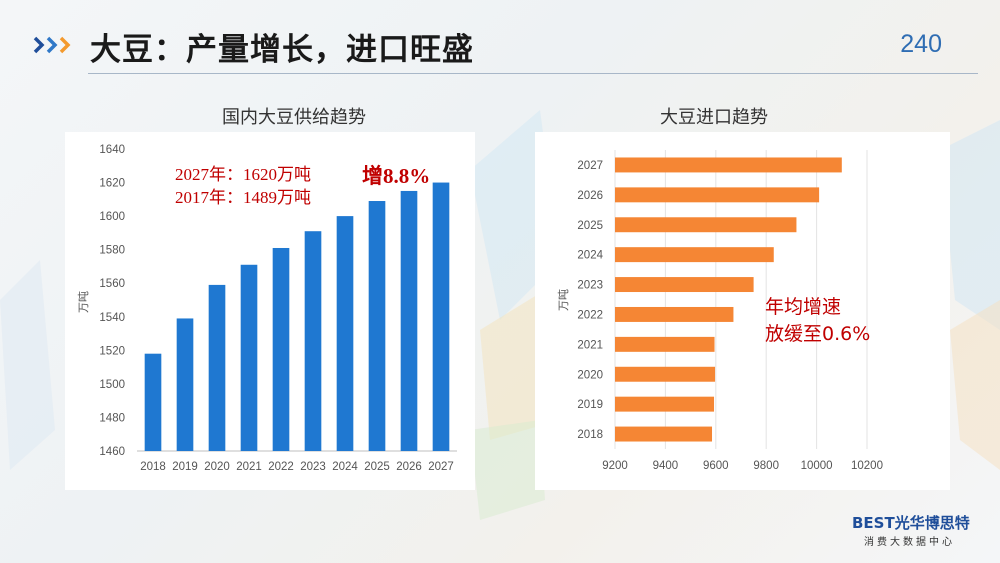 The image size is (1000, 563). What do you see at coordinates (249, 467) in the screenshot?
I see `x-tick-label: 2021` at bounding box center [249, 467].